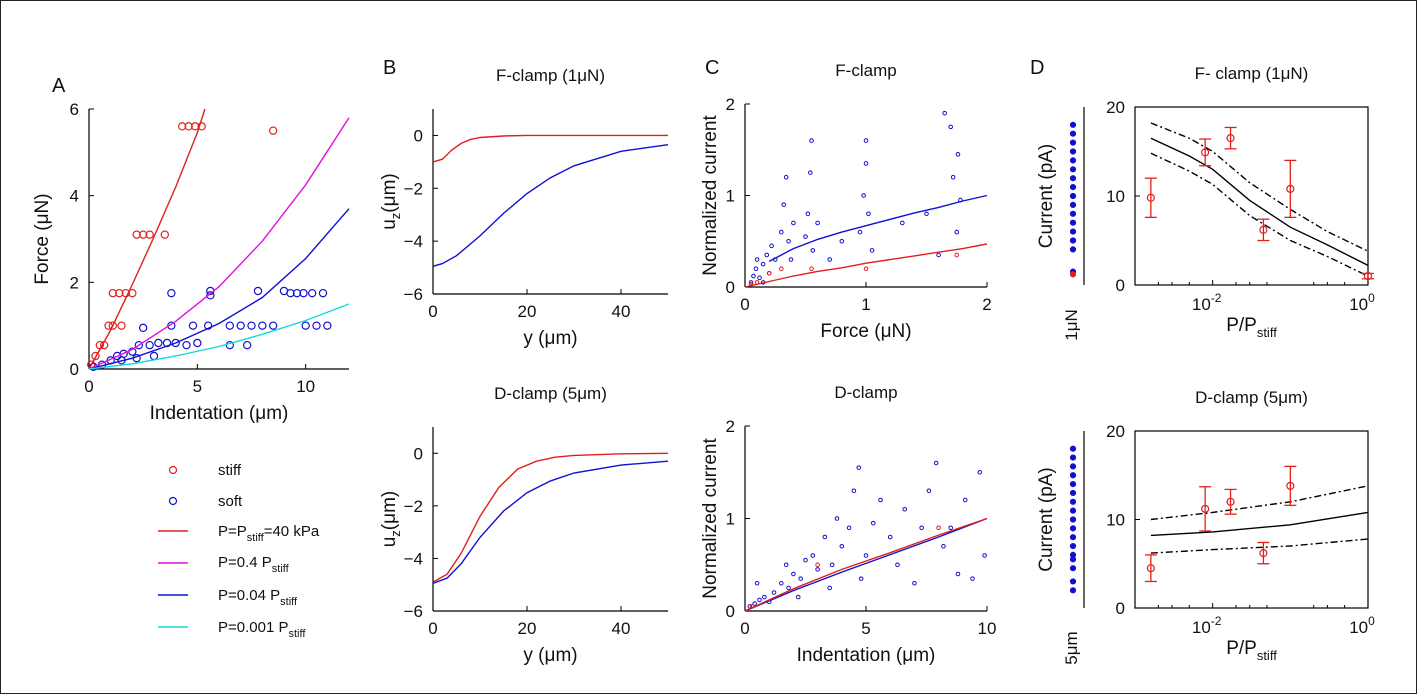 This screenshot has width=1419, height=696. I want to click on y-tick-label: 1, so click(730, 196).